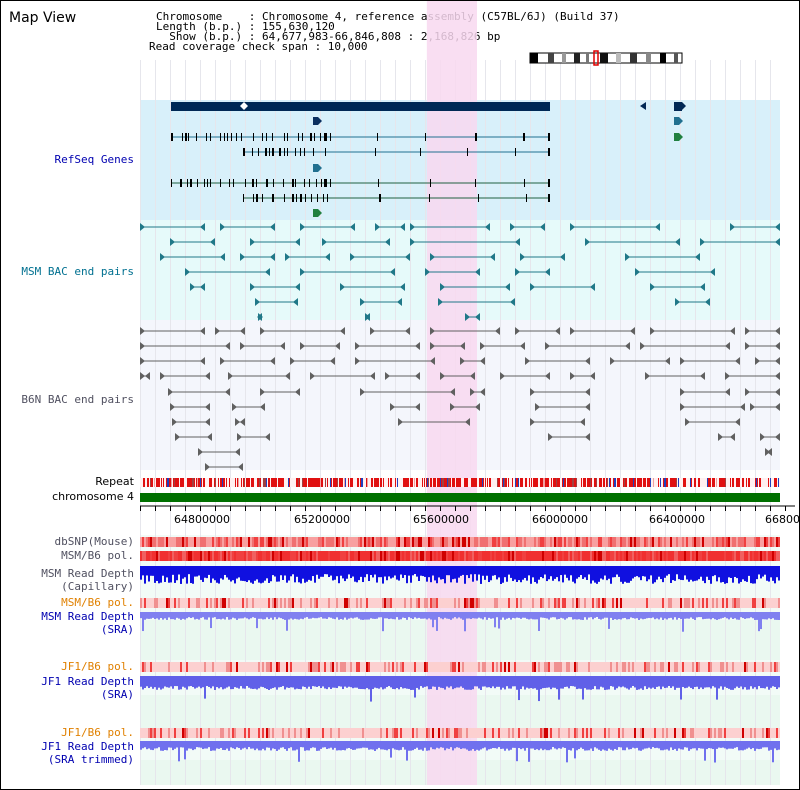 The height and width of the screenshot is (790, 800). Describe the element at coordinates (97, 602) in the screenshot. I see `track-label-msm-pol-sra: MSM/B6 pol.` at that location.